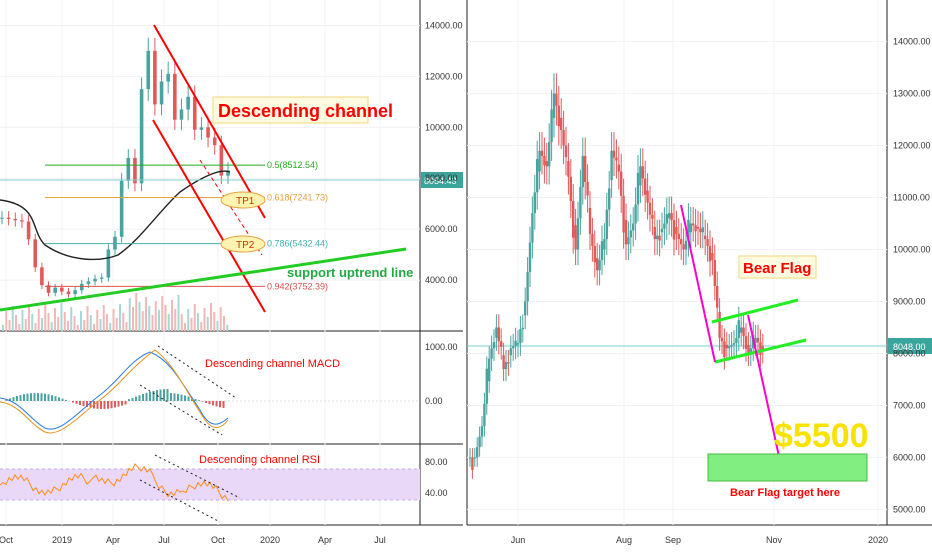 The image size is (932, 555). Describe the element at coordinates (444, 127) in the screenshot. I see `left-y-tick-label: 10000.00` at that location.